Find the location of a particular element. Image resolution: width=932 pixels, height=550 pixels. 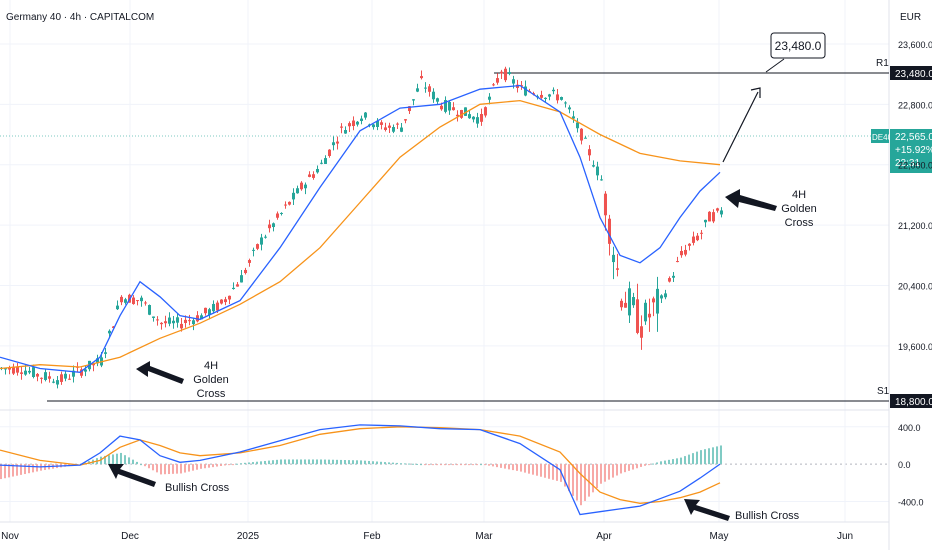

macd-axis-tick: 0.0 is located at coordinates (904, 465).